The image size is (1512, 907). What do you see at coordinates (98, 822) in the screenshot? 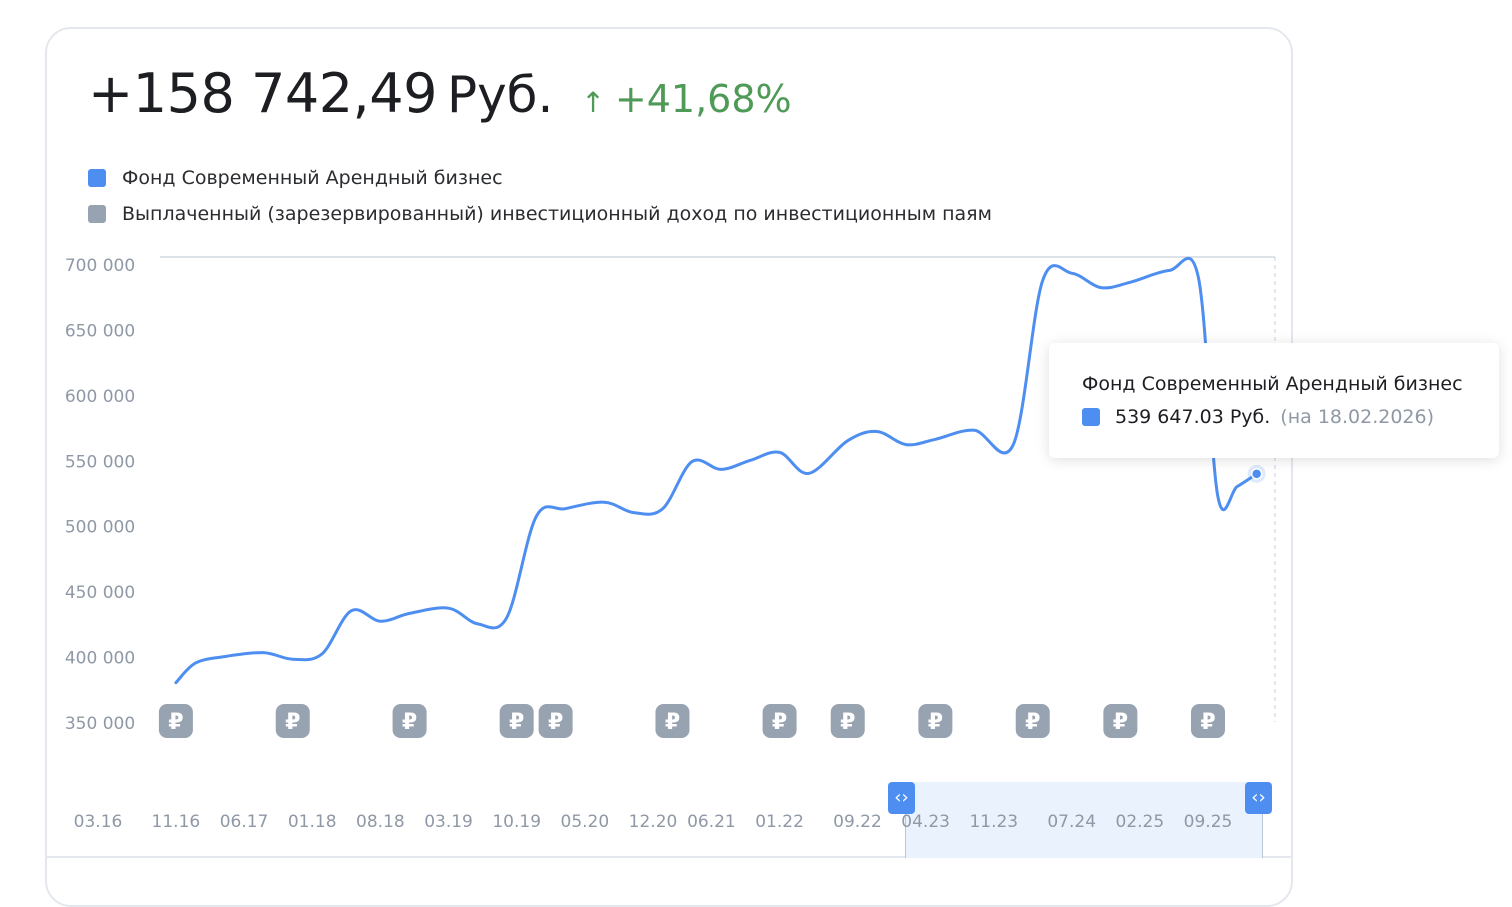
I see `x-tick-label: 03.16` at bounding box center [98, 822].